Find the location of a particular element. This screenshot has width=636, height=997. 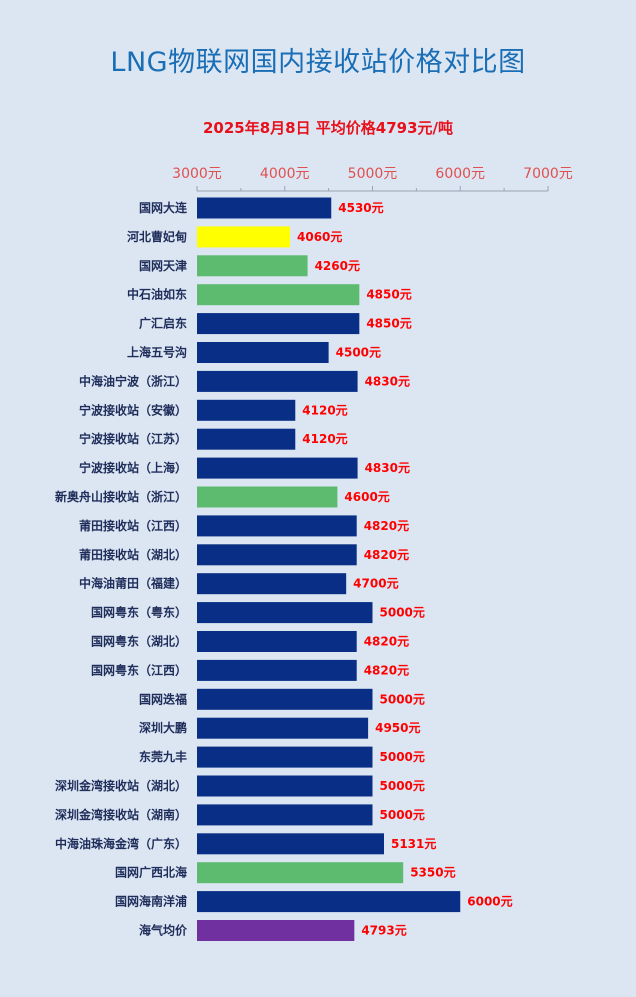

category-label: 宁波接收站（安徽） is located at coordinates (133, 409).